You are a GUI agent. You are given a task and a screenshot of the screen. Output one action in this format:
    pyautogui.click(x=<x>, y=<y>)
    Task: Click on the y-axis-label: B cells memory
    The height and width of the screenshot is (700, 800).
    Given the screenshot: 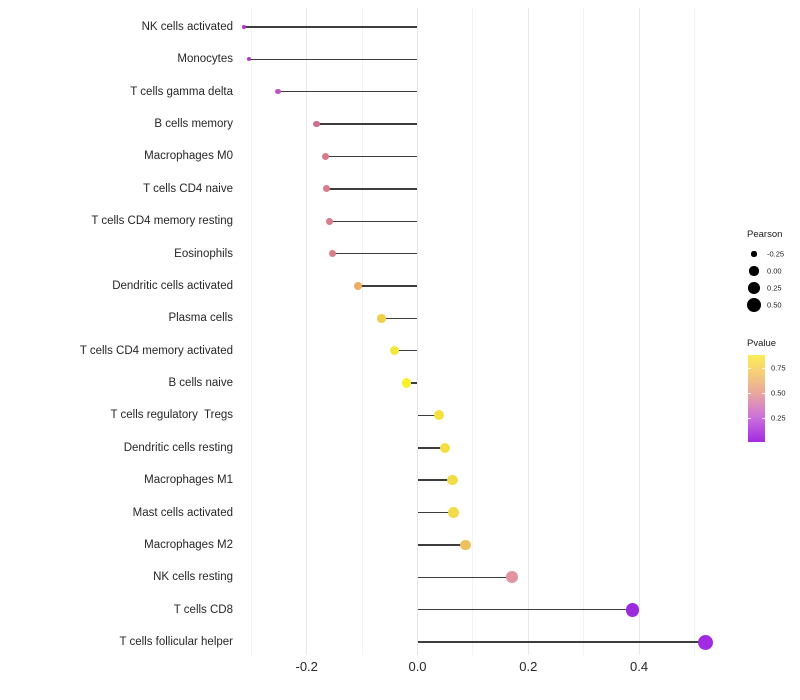 What is the action you would take?
    pyautogui.click(x=193, y=124)
    